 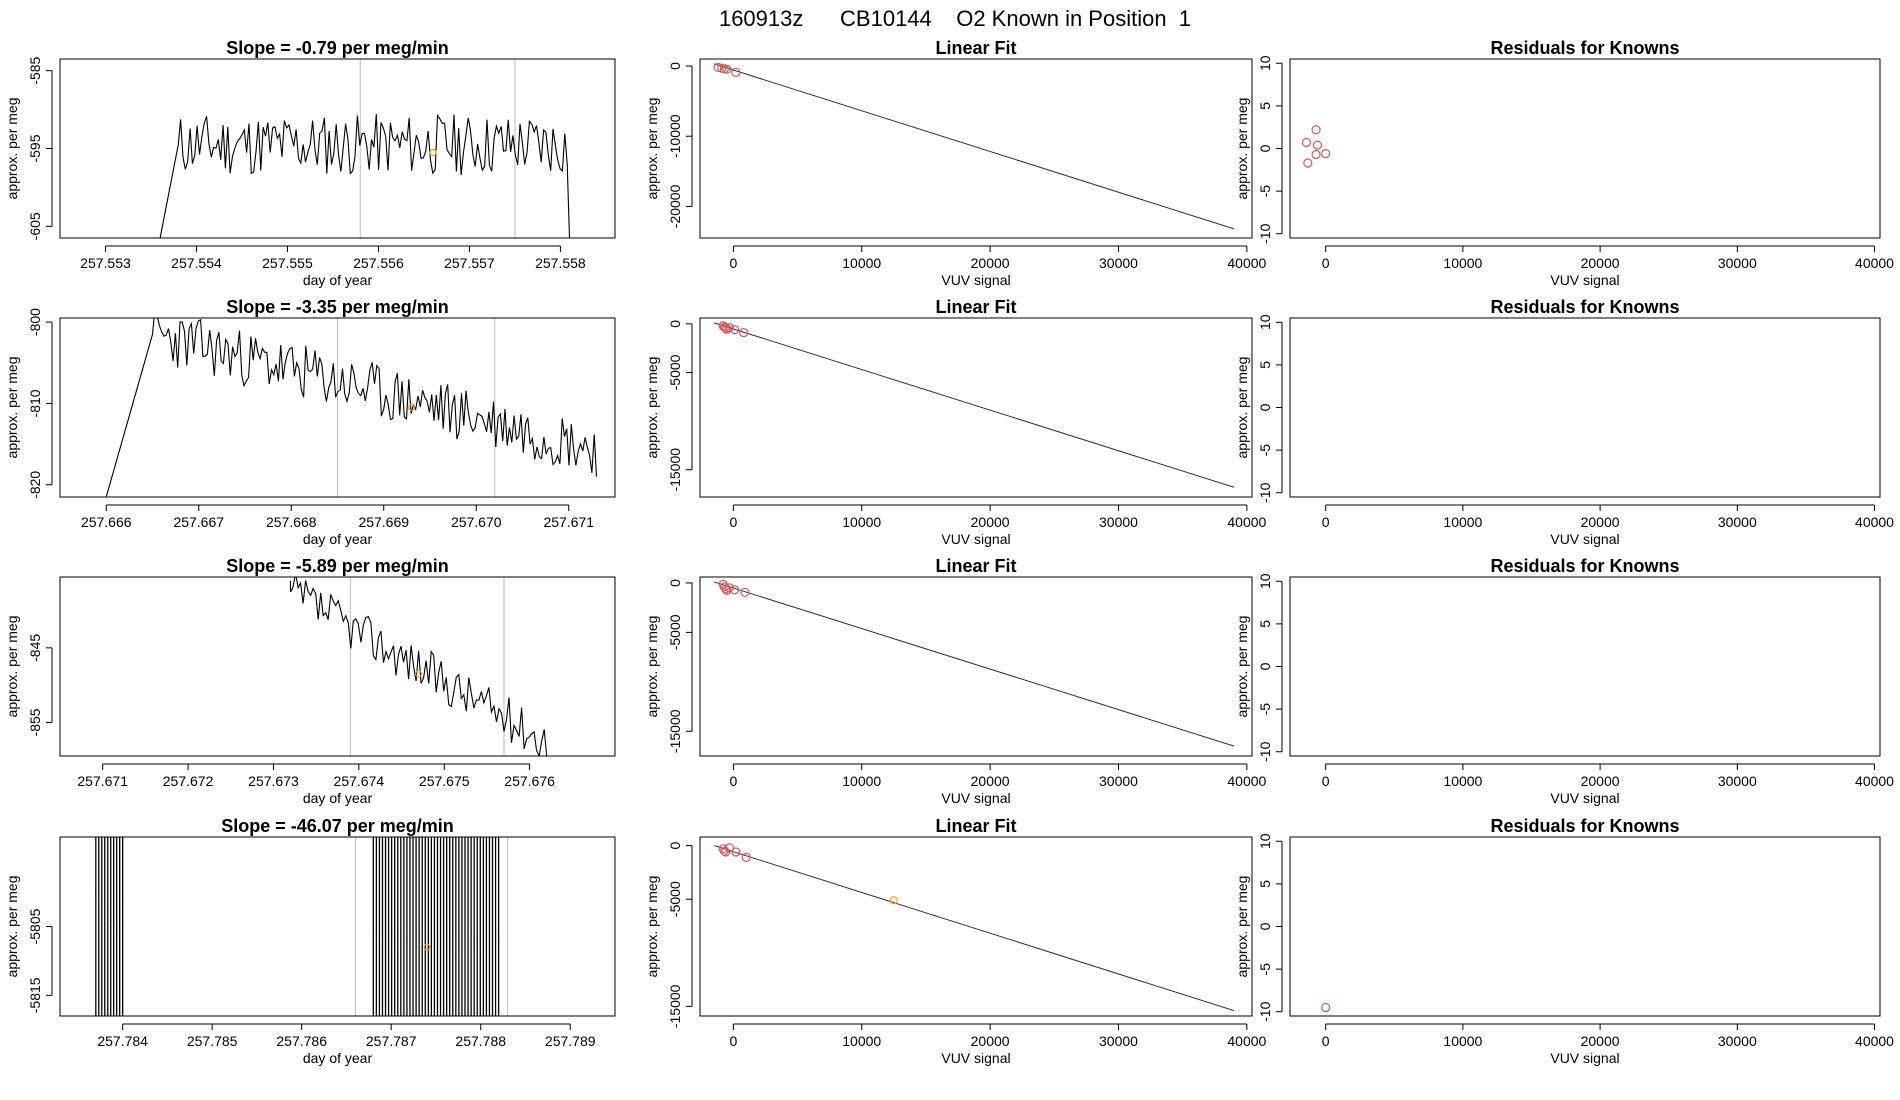 I want to click on y-tick-label: -800, so click(x=35, y=322).